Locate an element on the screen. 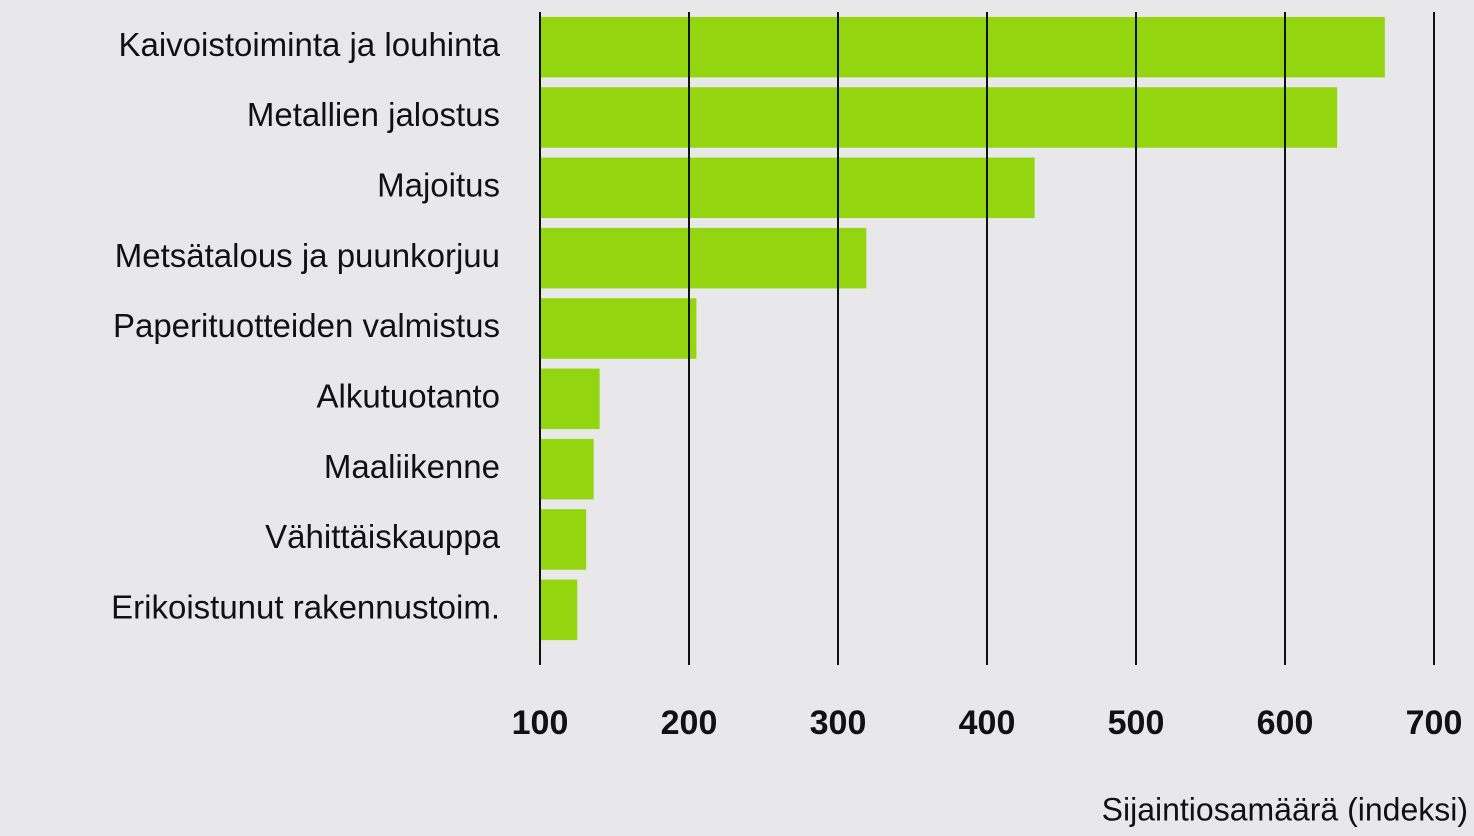 The width and height of the screenshot is (1474, 836). x-tick-label: 400 is located at coordinates (987, 723).